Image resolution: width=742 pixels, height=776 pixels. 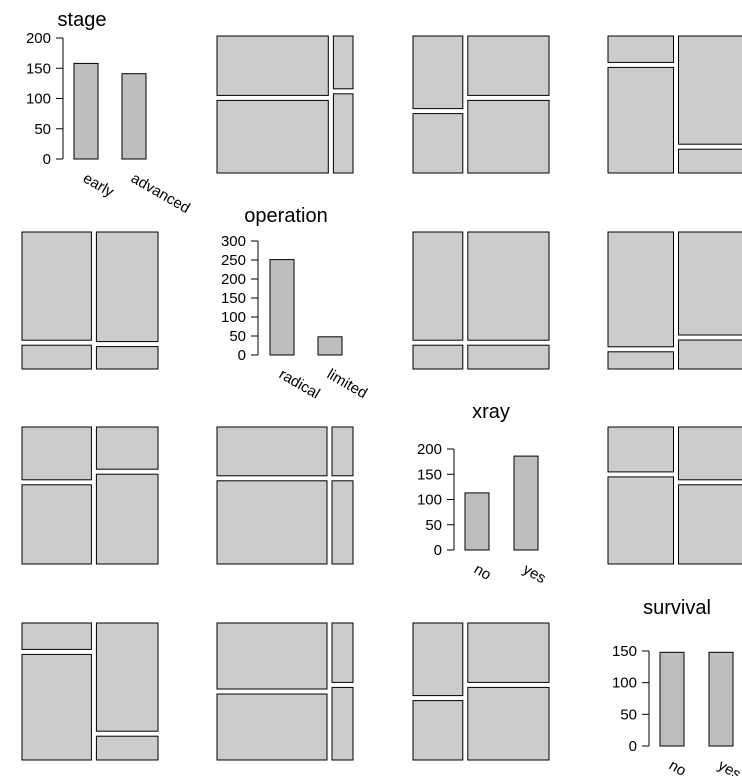 What do you see at coordinates (299, 384) in the screenshot?
I see `category-label-operation-radical: radical` at bounding box center [299, 384].